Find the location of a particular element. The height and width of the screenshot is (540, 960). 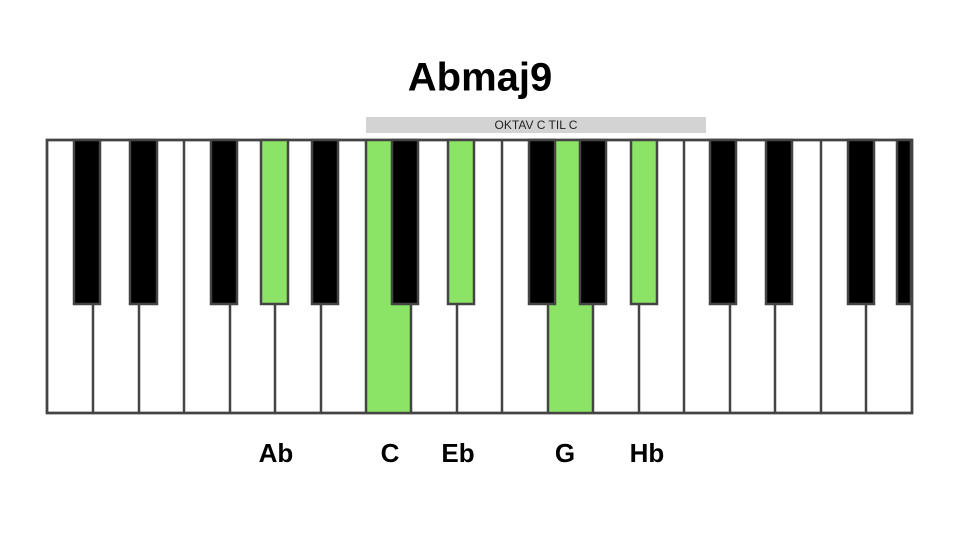

chord-title: Abmaj9 is located at coordinates (480, 78).